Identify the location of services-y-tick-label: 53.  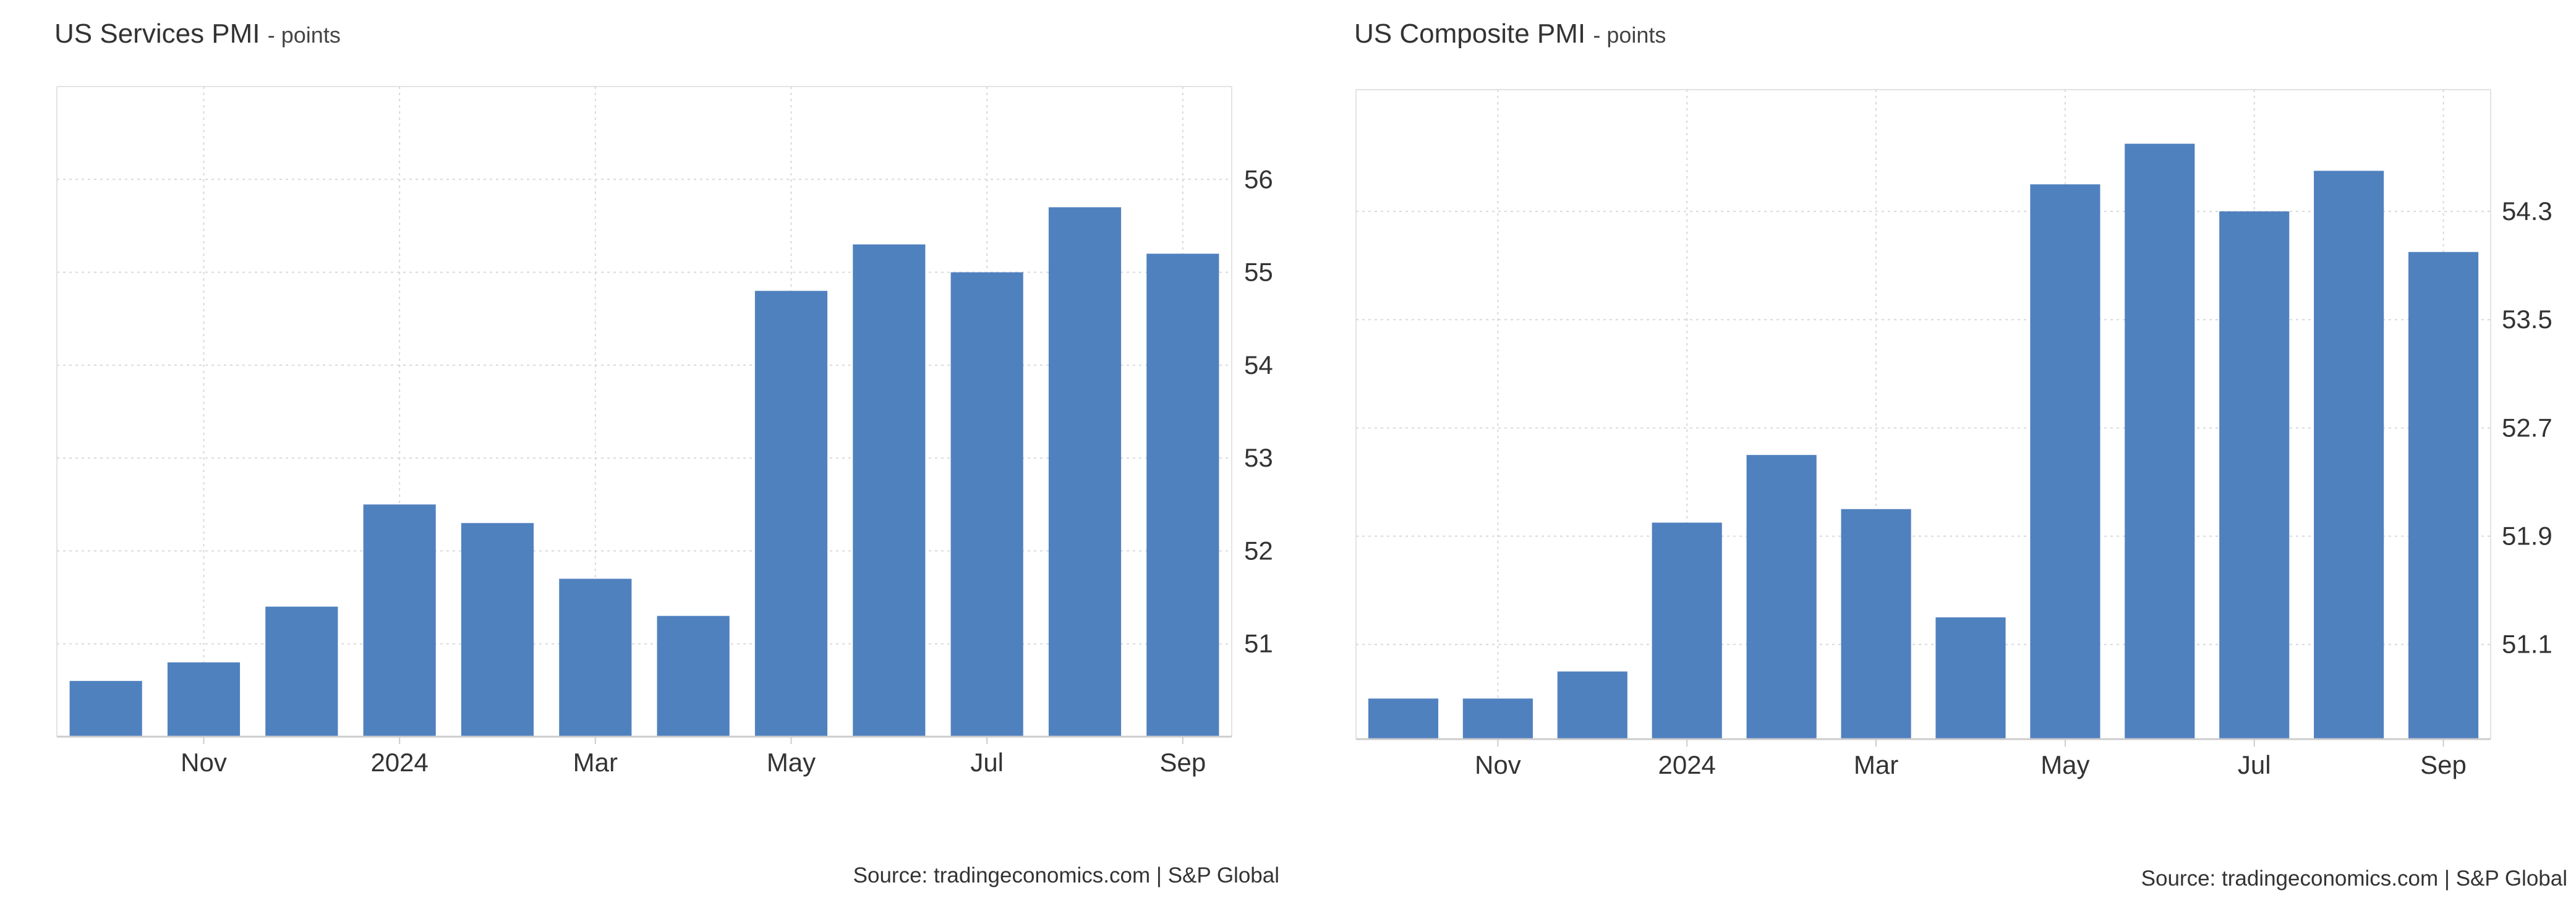
(1258, 457).